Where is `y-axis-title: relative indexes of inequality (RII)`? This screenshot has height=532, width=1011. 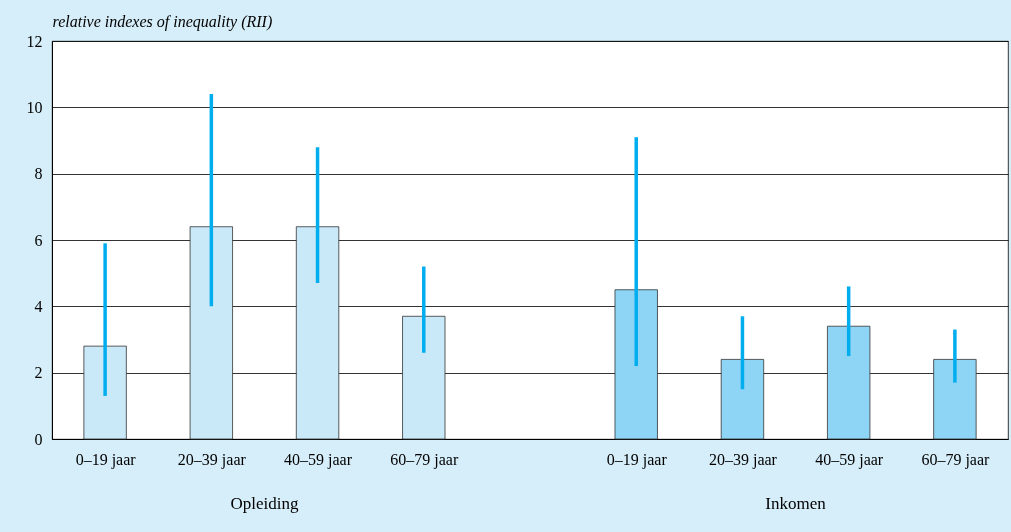 y-axis-title: relative indexes of inequality (RII) is located at coordinates (162, 21).